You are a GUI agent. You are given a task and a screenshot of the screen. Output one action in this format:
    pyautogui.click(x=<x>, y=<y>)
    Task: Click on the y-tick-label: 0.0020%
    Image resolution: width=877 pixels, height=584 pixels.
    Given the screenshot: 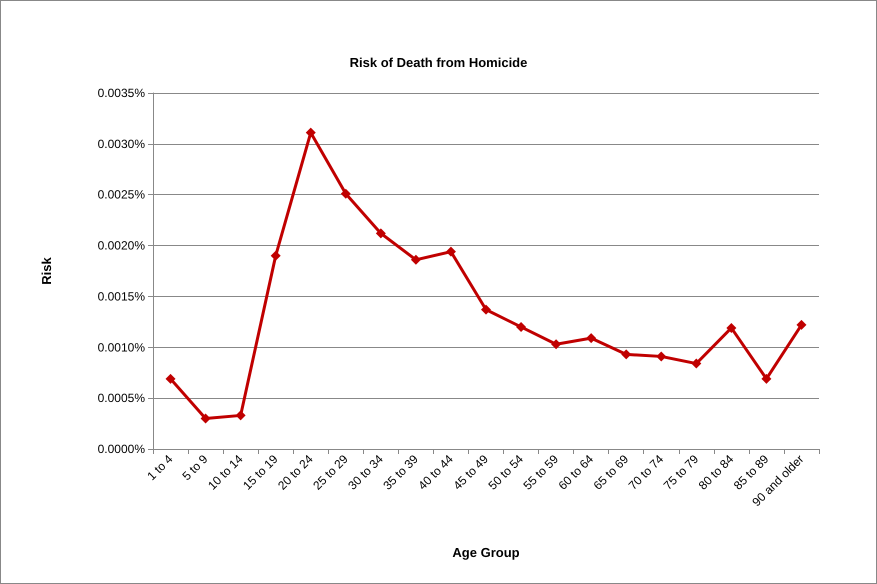 What is the action you would take?
    pyautogui.click(x=122, y=245)
    